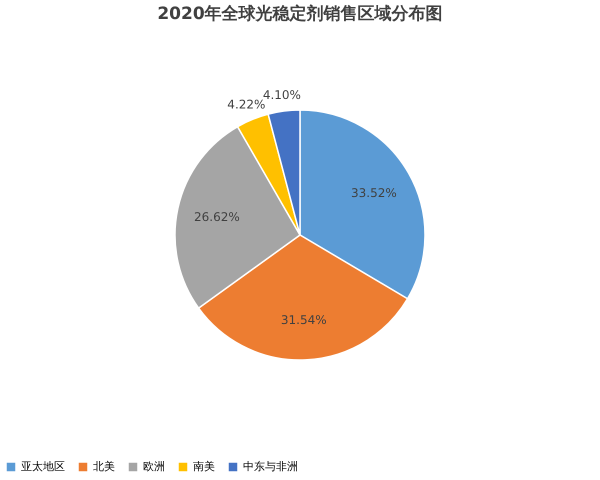 This screenshot has height=480, width=600. What do you see at coordinates (246, 105) in the screenshot?
I see `data-label: 4.22%` at bounding box center [246, 105].